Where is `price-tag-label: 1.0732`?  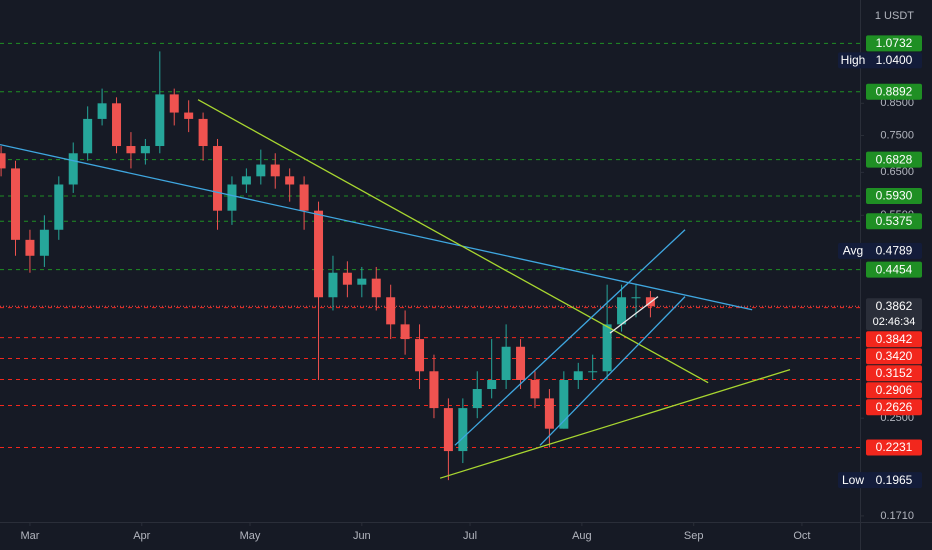
price-tag-label: 1.0732 is located at coordinates (894, 43).